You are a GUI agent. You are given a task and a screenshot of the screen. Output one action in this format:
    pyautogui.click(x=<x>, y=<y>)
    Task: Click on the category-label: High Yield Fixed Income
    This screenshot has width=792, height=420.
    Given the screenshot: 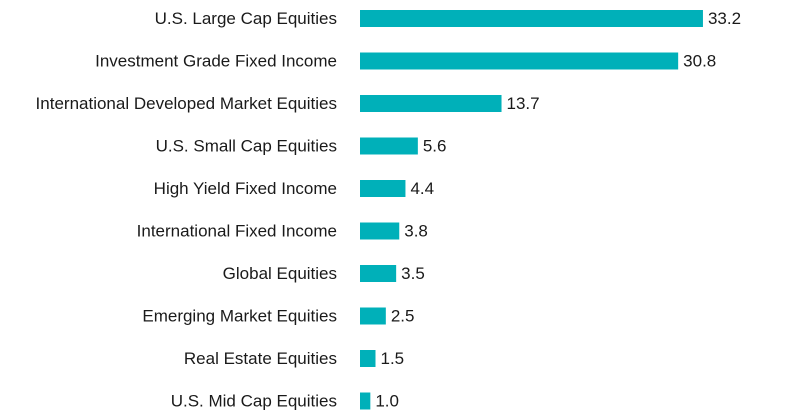 What is the action you would take?
    pyautogui.click(x=245, y=188)
    